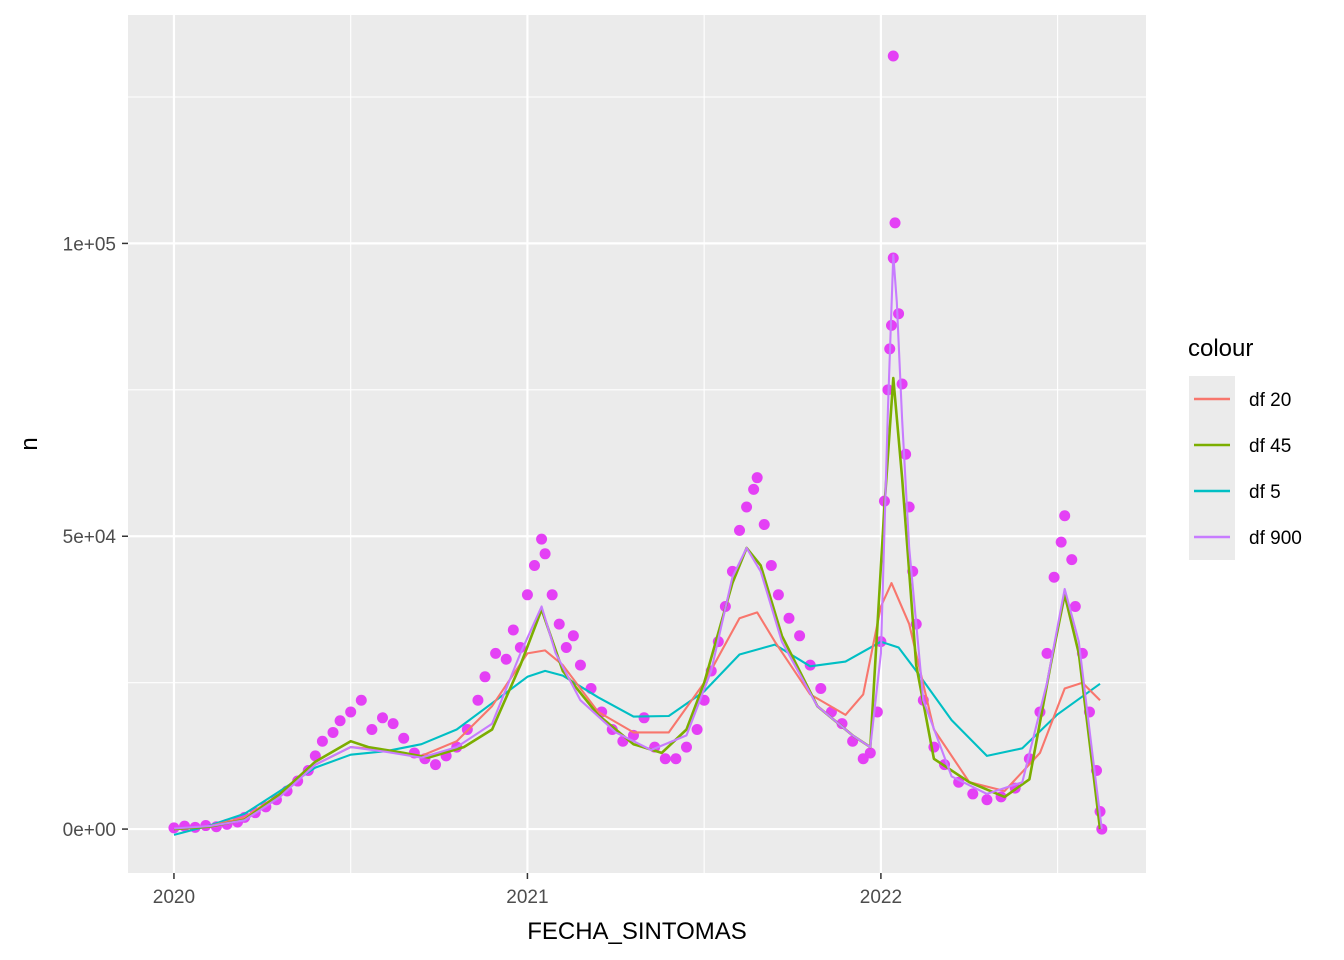 The width and height of the screenshot is (1344, 960). I want to click on y-tick-label: 5e+04, so click(90, 537).